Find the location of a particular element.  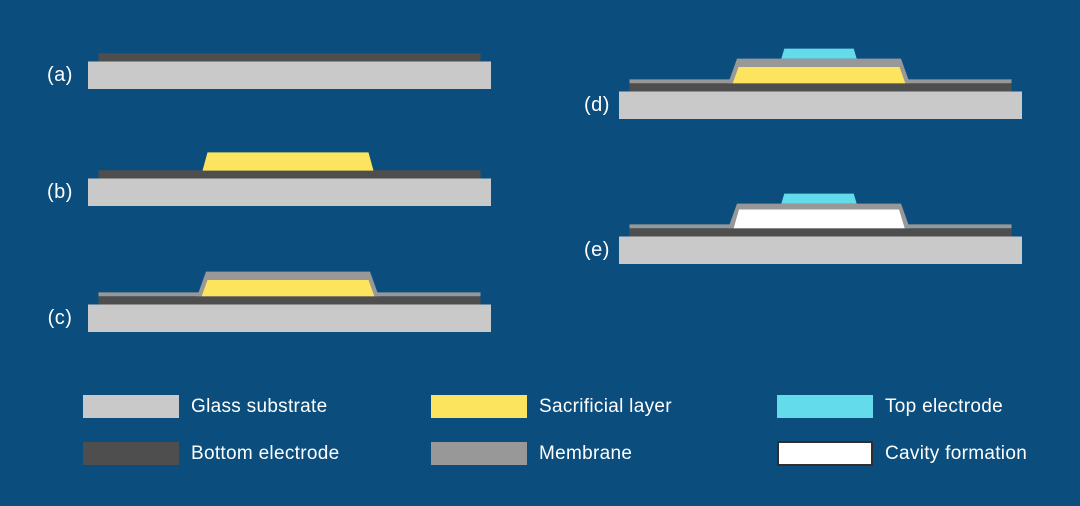

step-a: (a) is located at coordinates (269, 44).